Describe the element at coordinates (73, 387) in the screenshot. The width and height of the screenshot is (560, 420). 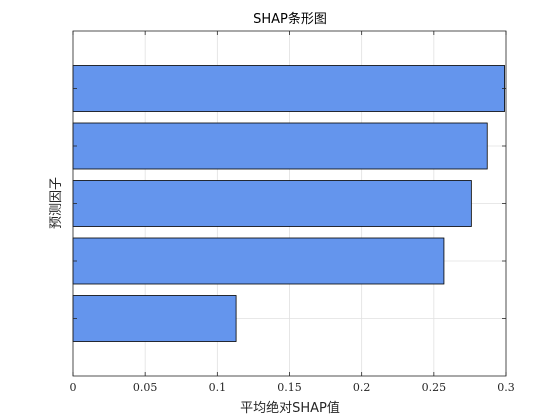
I see `x-tick-label: 0` at that location.